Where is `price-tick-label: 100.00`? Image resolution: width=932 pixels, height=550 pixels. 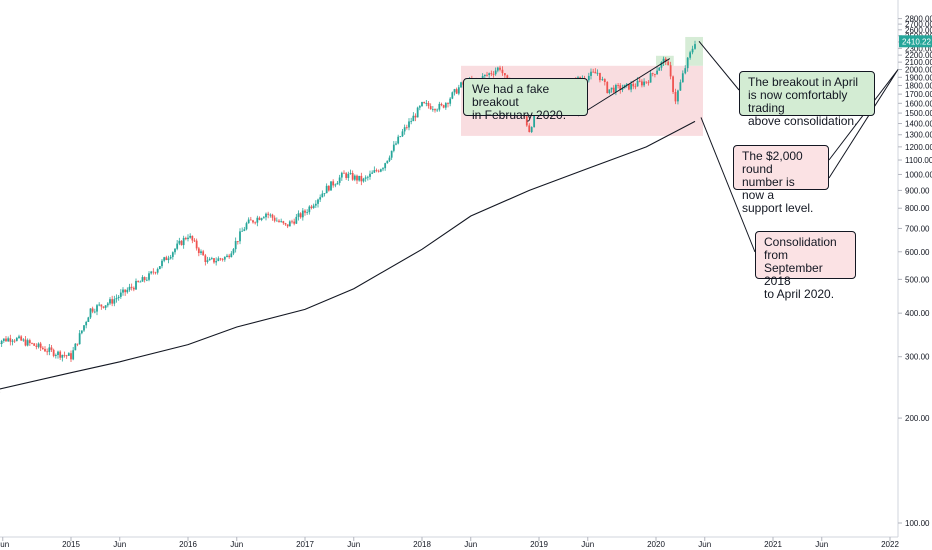 price-tick-label: 100.00 is located at coordinates (917, 523).